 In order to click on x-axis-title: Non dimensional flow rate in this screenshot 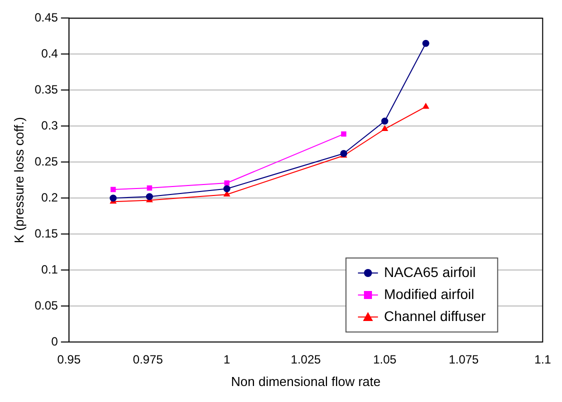, I will do `click(306, 381)`.